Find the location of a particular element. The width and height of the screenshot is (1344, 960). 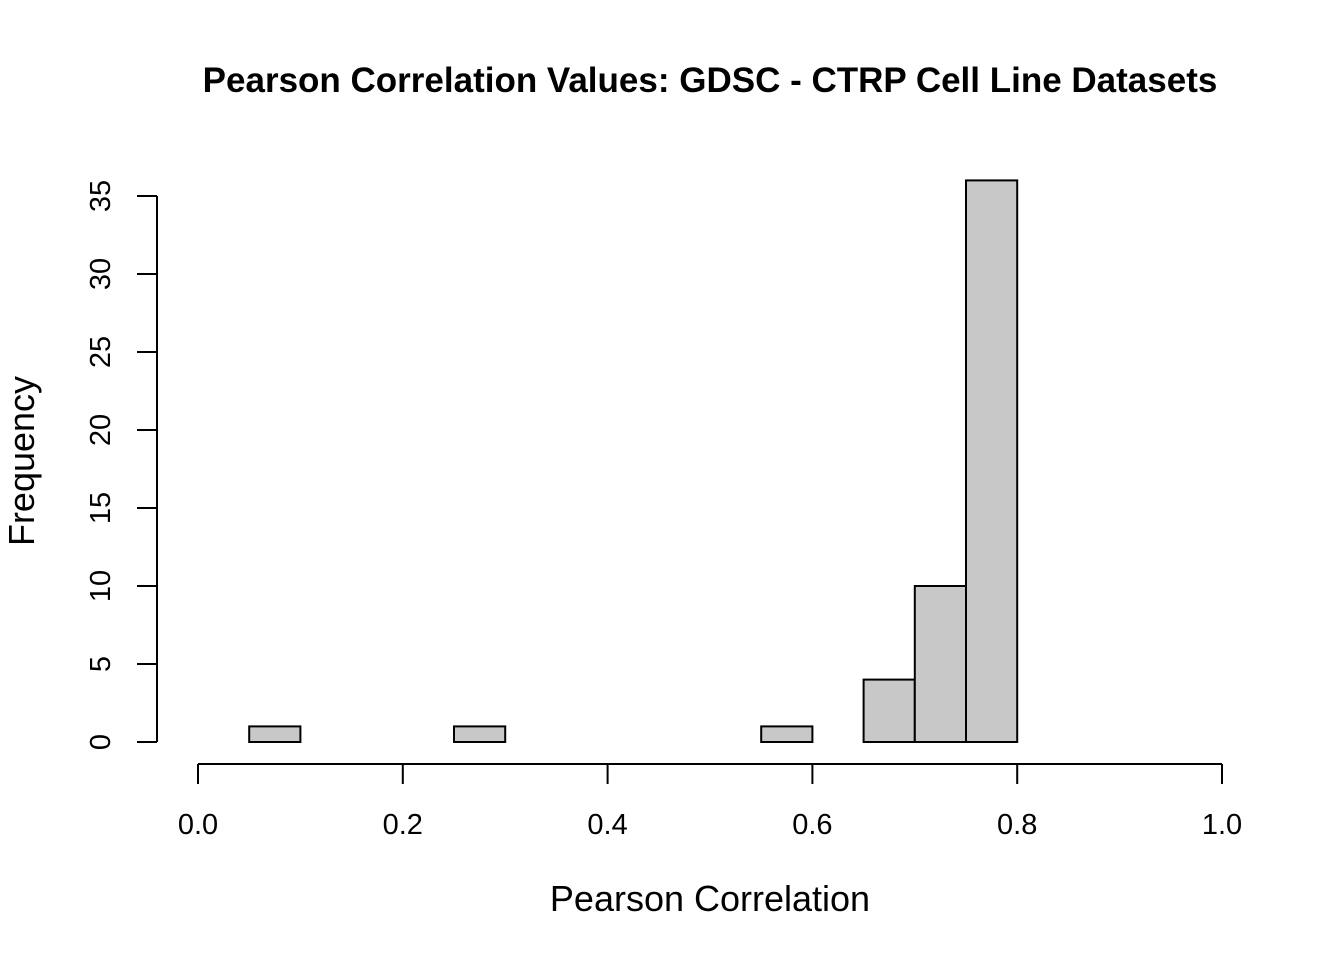

x-tick-label: 1.0 is located at coordinates (1222, 825).